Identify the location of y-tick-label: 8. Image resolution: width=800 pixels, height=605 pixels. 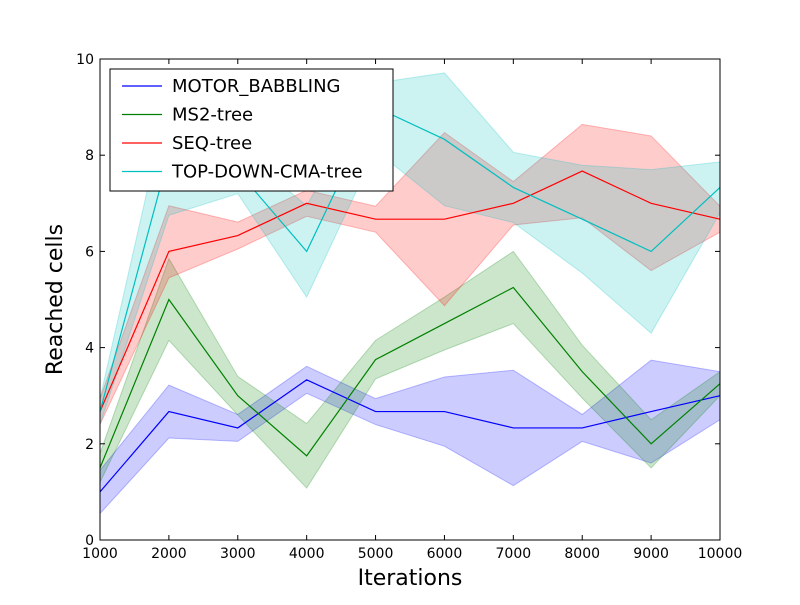
(89, 156).